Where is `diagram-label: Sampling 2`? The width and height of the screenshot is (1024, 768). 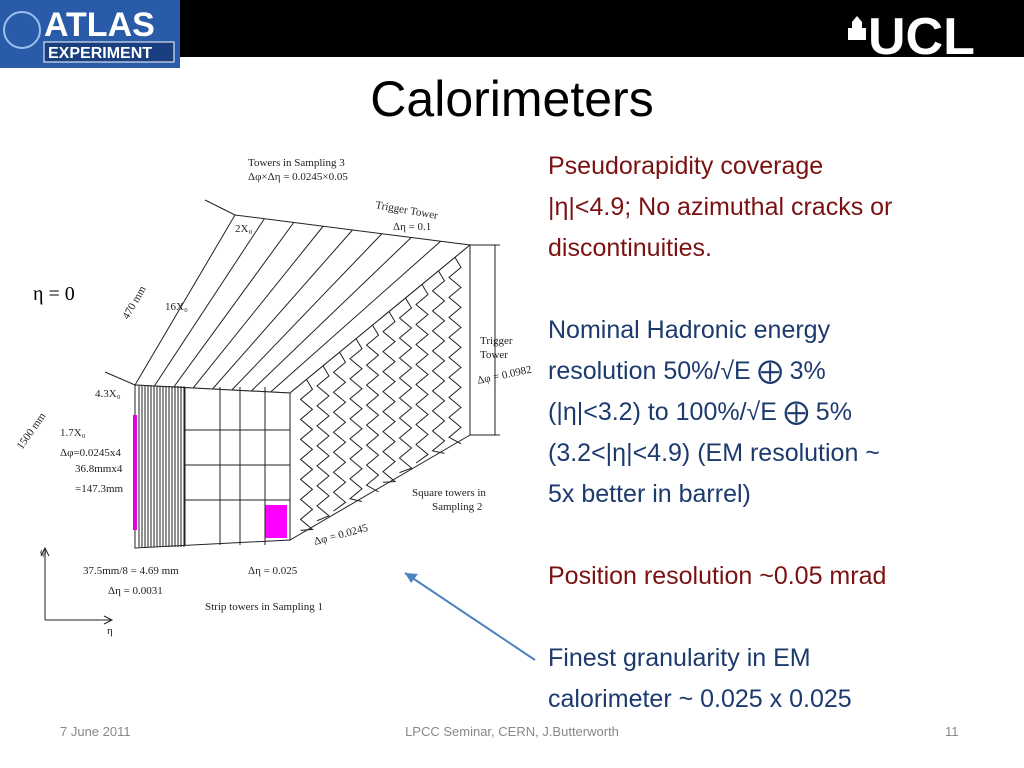
diagram-label: Sampling 2 is located at coordinates (457, 507).